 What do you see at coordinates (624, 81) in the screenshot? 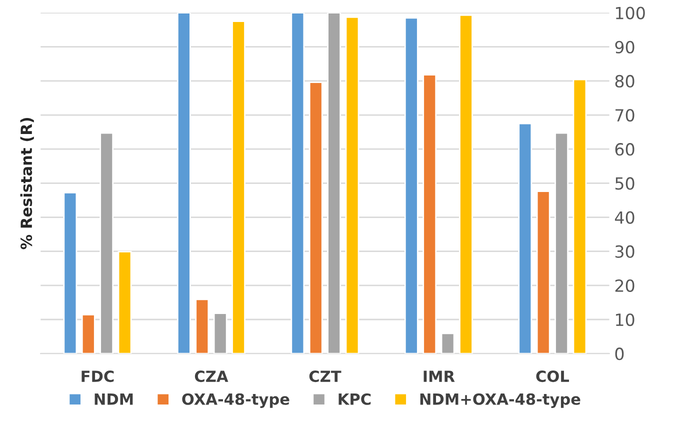
I see `y-tick-label: 80` at bounding box center [624, 81].